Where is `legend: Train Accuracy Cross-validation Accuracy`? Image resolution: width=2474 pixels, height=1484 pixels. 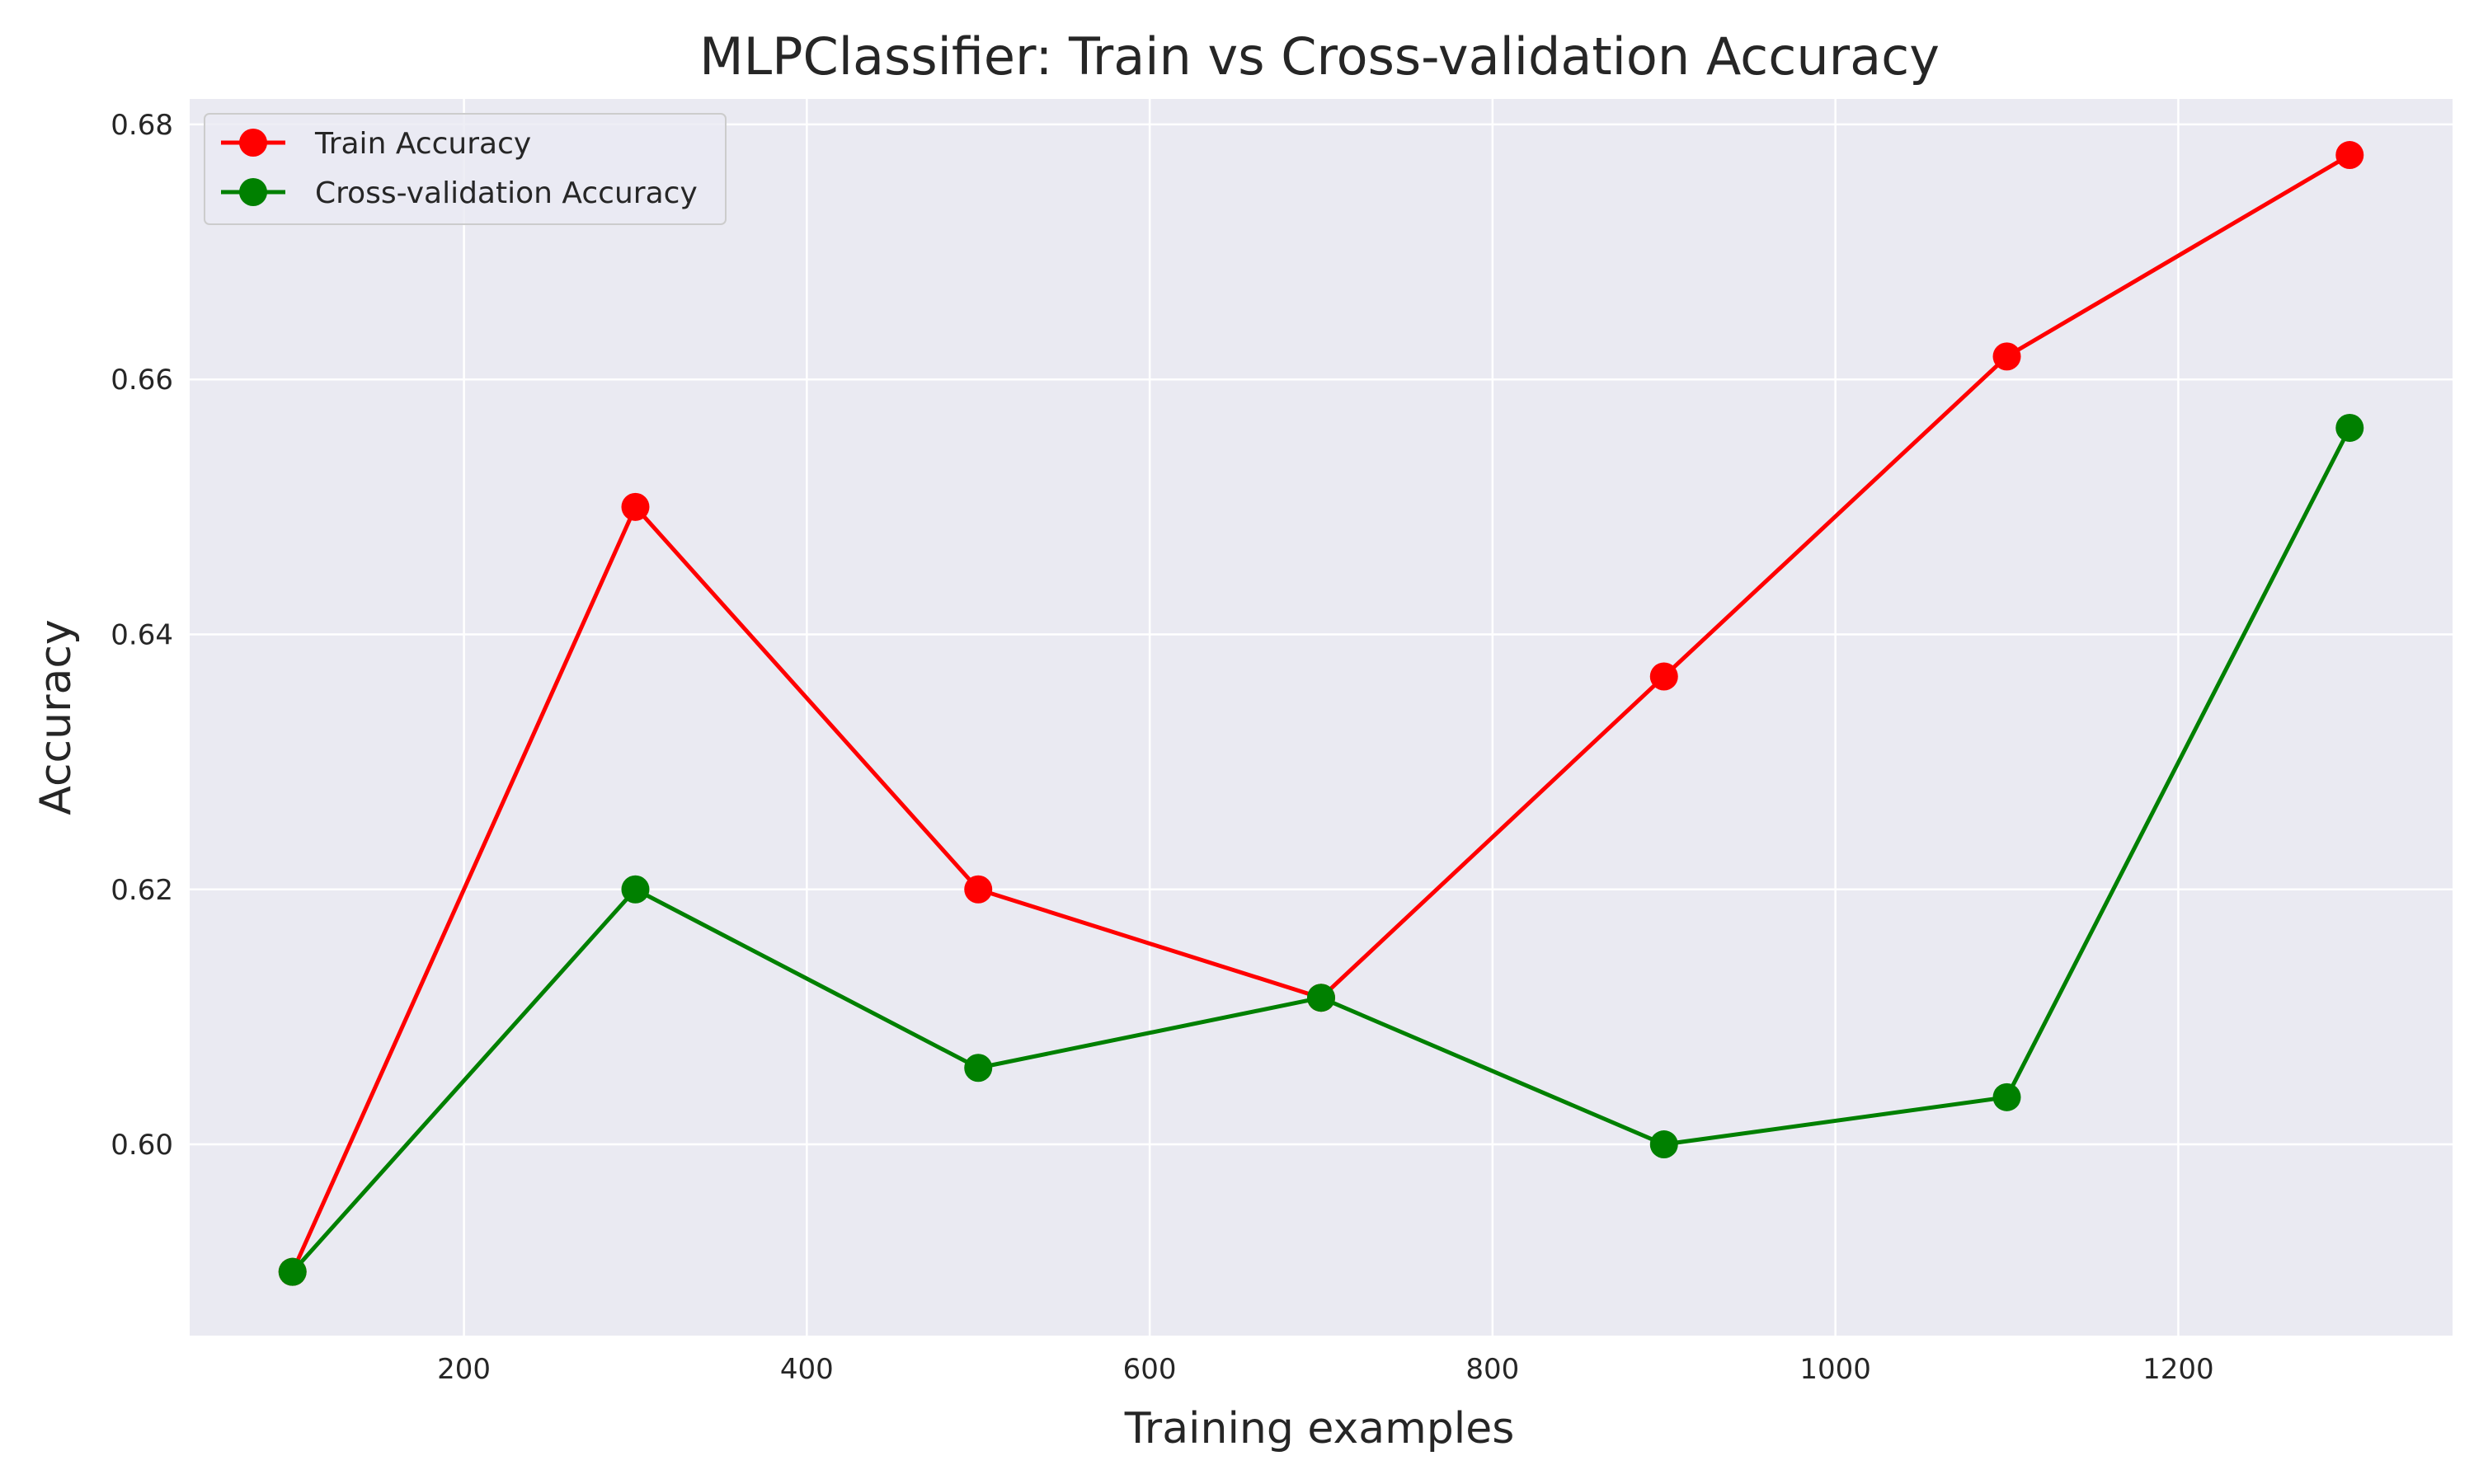 legend: Train Accuracy Cross-validation Accuracy is located at coordinates (465, 169).